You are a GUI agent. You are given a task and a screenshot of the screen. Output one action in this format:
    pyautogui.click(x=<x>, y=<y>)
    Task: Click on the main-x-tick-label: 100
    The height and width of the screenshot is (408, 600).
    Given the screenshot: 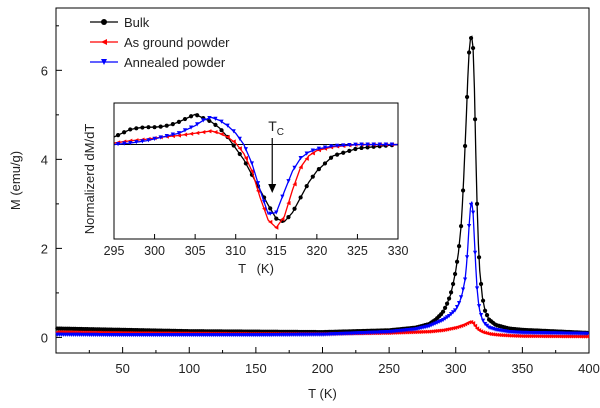 What is the action you would take?
    pyautogui.click(x=189, y=368)
    